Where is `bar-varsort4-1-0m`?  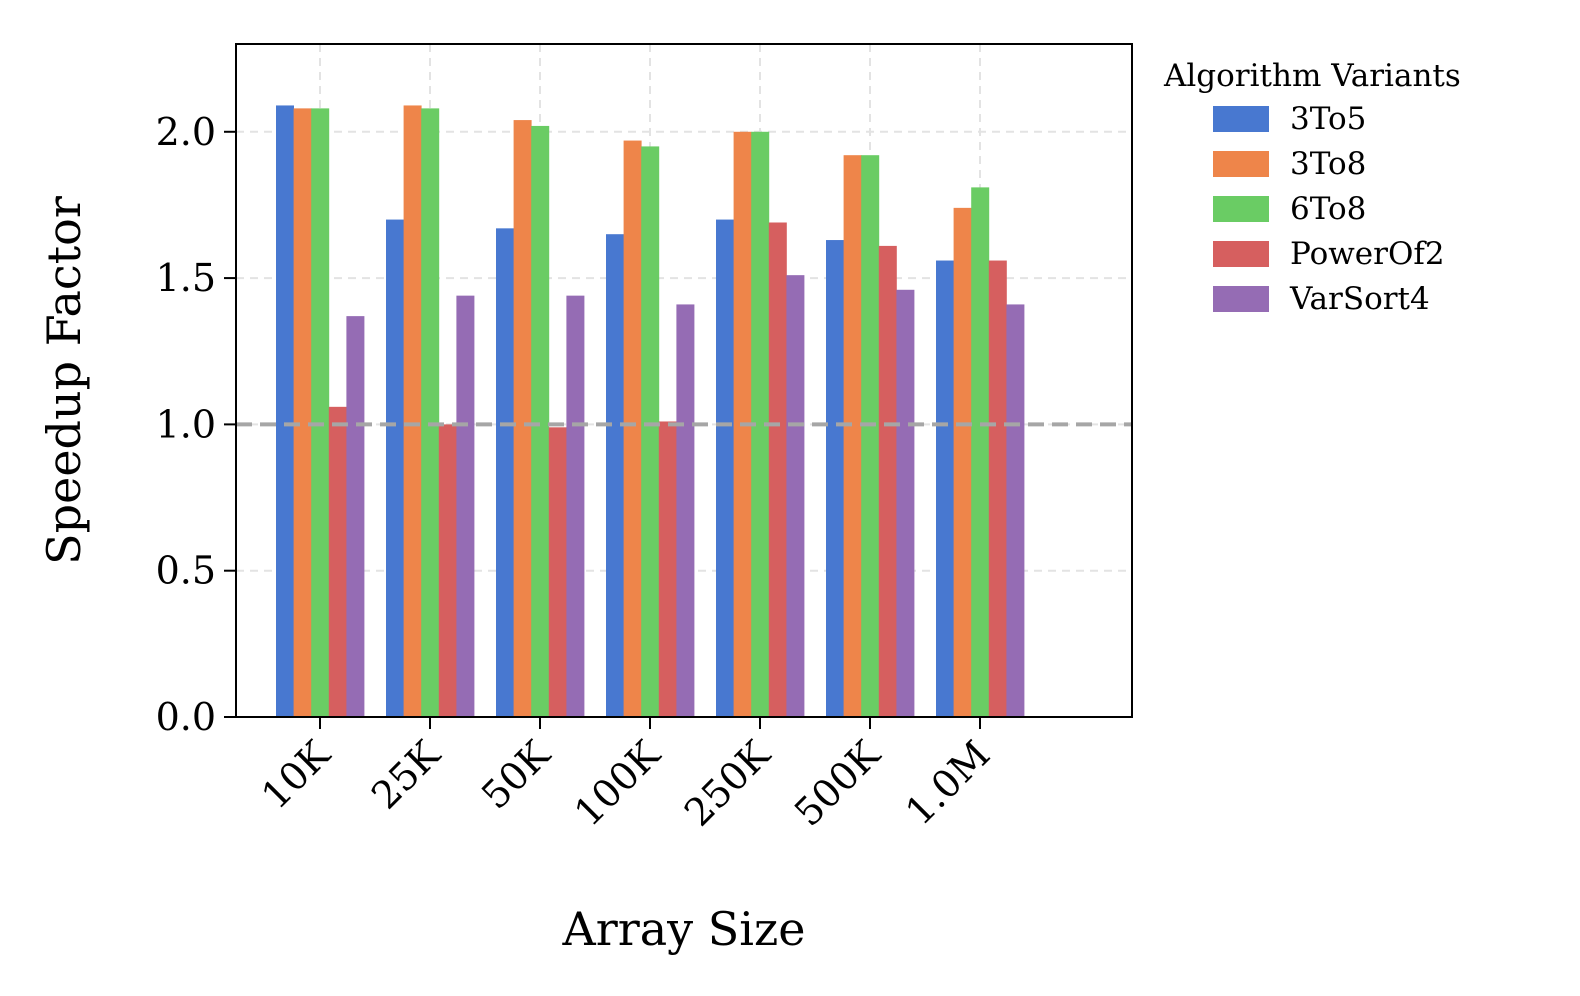
bar-varsort4-1-0m is located at coordinates (1015, 510).